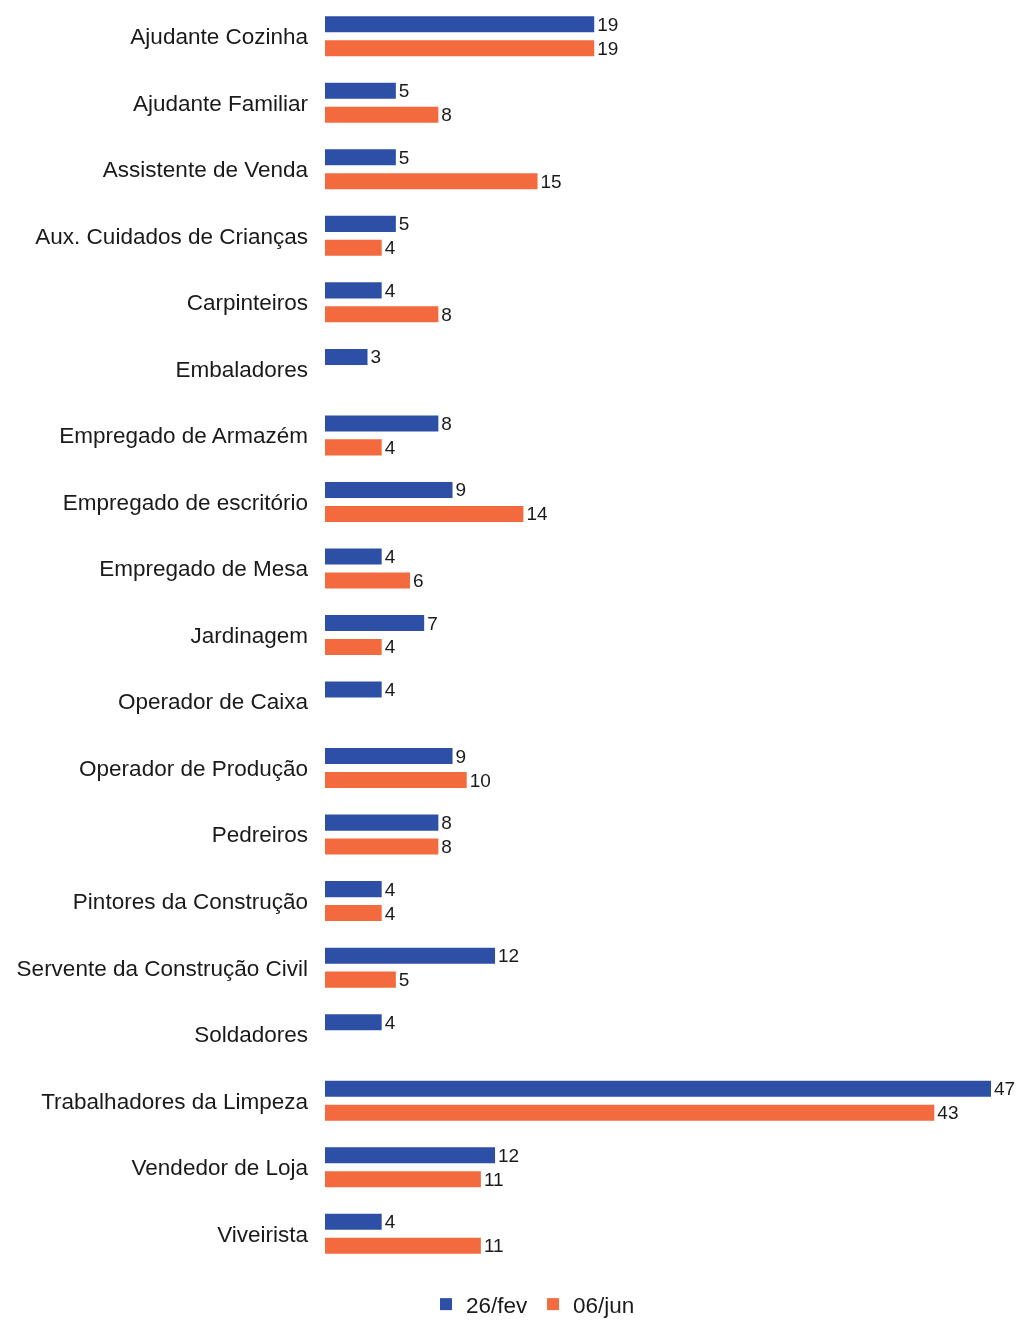  Describe the element at coordinates (497, 1305) in the screenshot. I see `legend-label: 26/fev` at that location.